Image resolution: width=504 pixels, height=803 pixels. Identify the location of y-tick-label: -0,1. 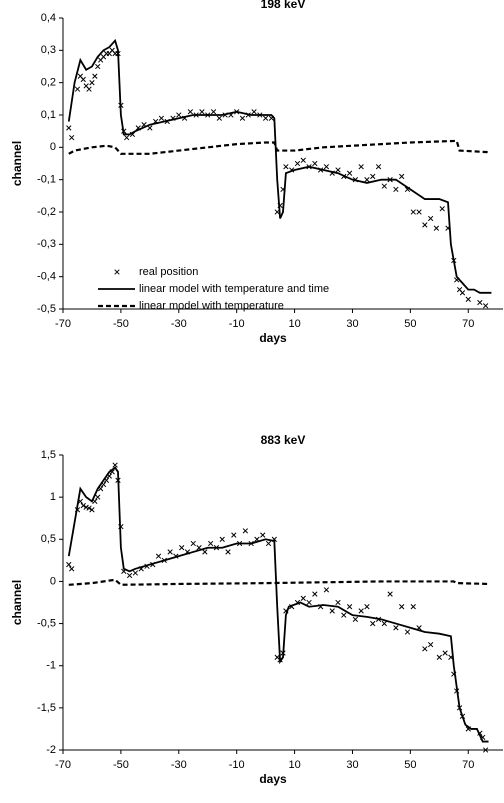
(46, 180).